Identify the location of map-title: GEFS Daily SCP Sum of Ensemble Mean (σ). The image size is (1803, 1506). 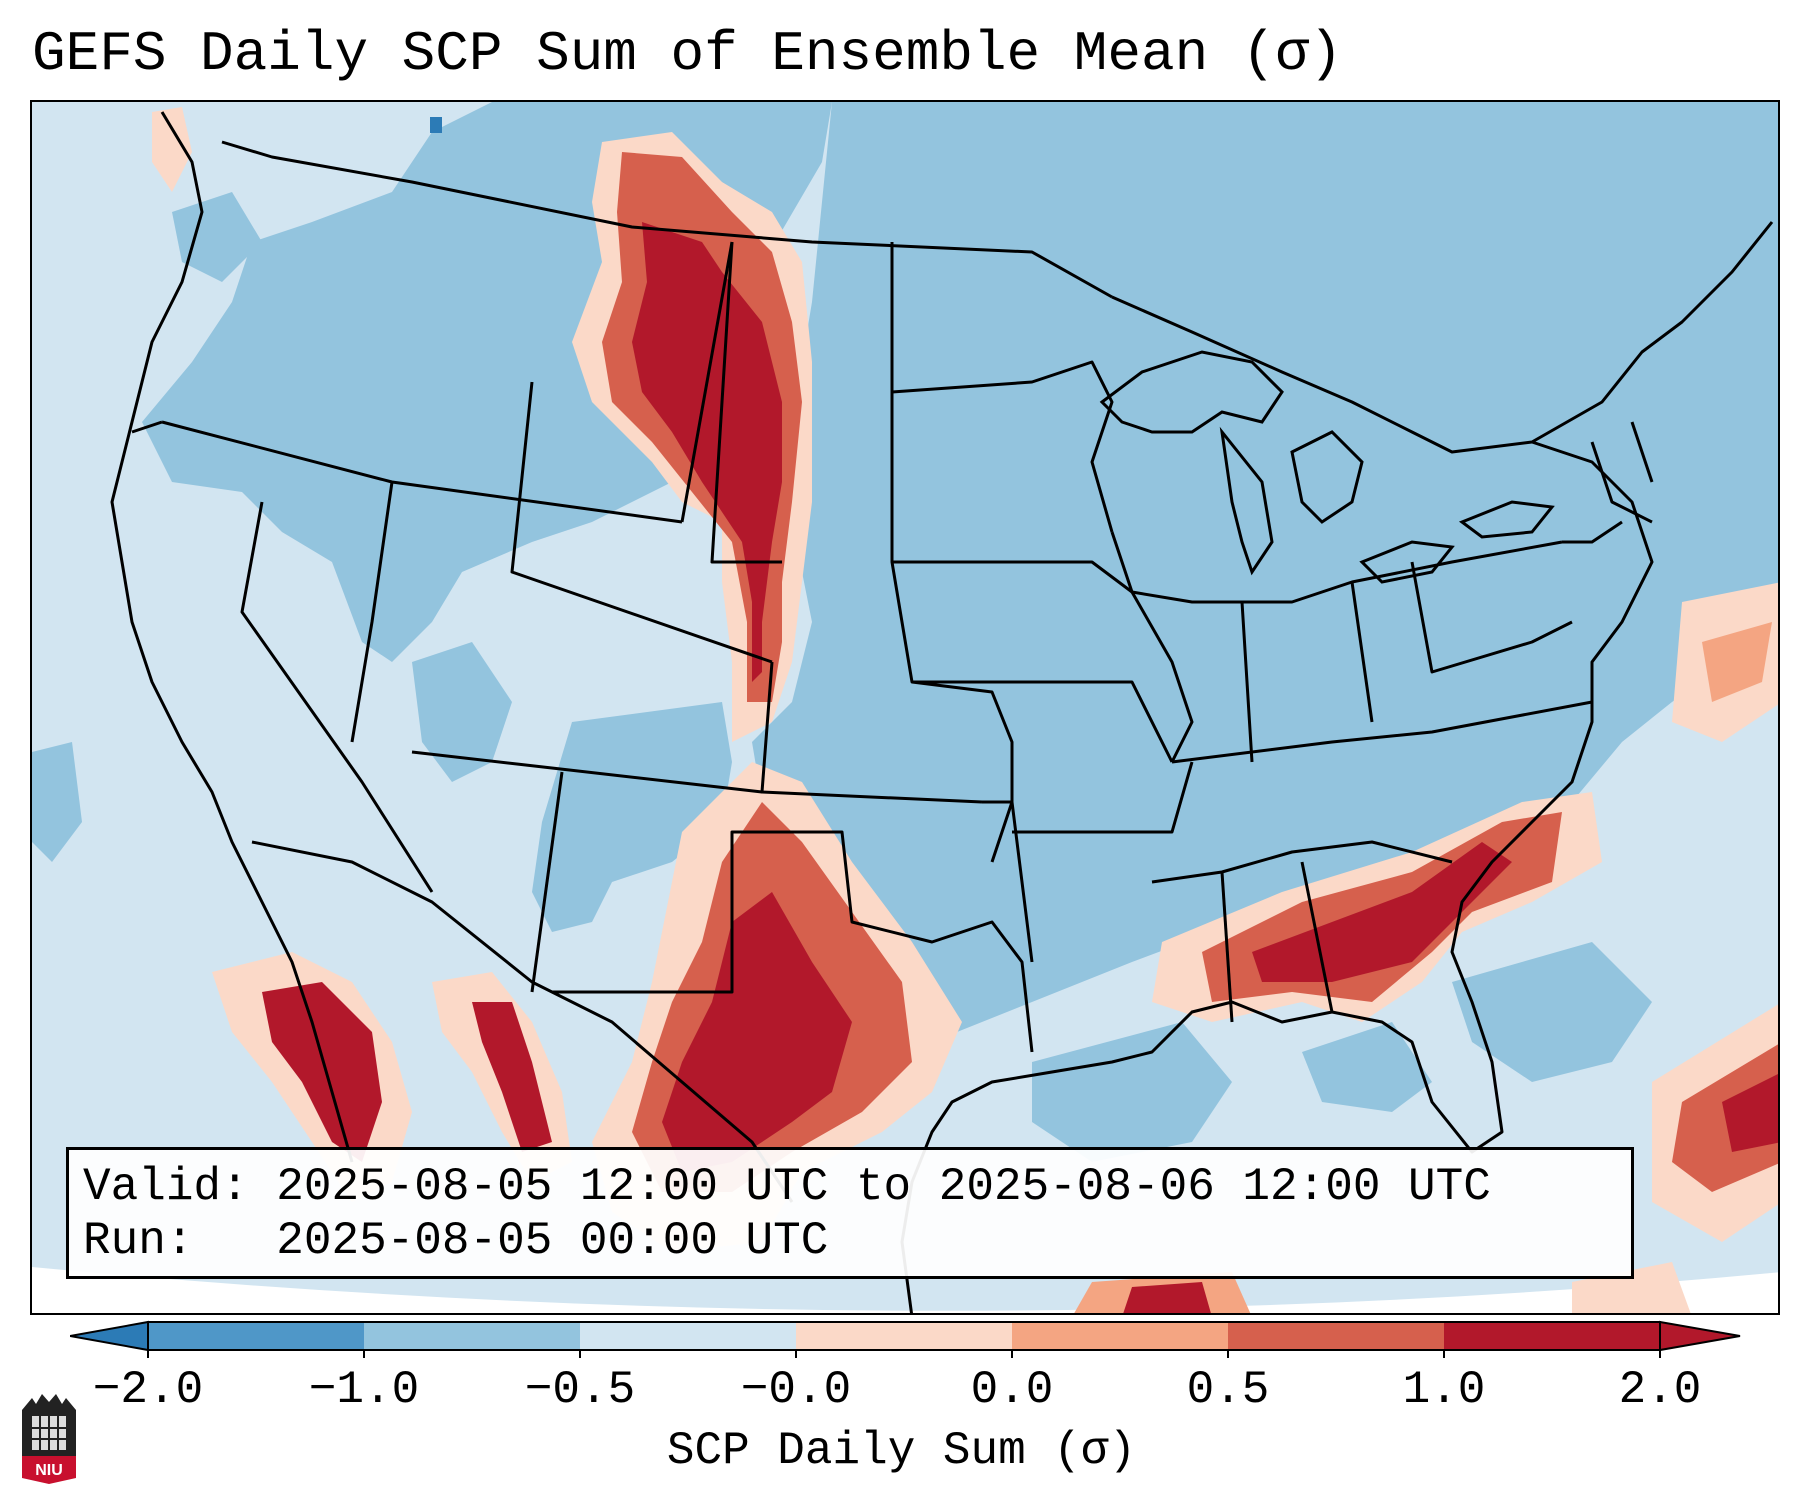
(687, 54).